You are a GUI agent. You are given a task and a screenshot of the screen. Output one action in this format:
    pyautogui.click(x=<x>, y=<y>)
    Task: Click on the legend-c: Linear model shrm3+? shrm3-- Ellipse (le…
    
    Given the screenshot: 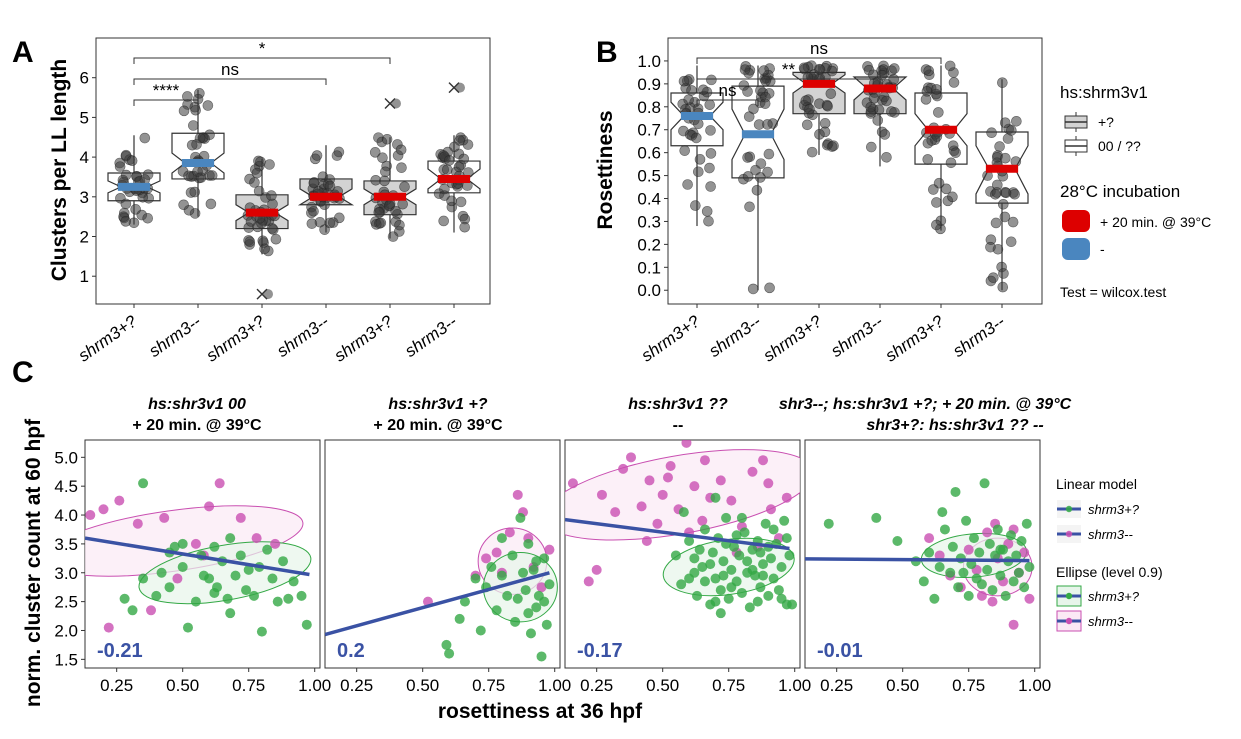 What is the action you would take?
    pyautogui.click(x=1109, y=554)
    